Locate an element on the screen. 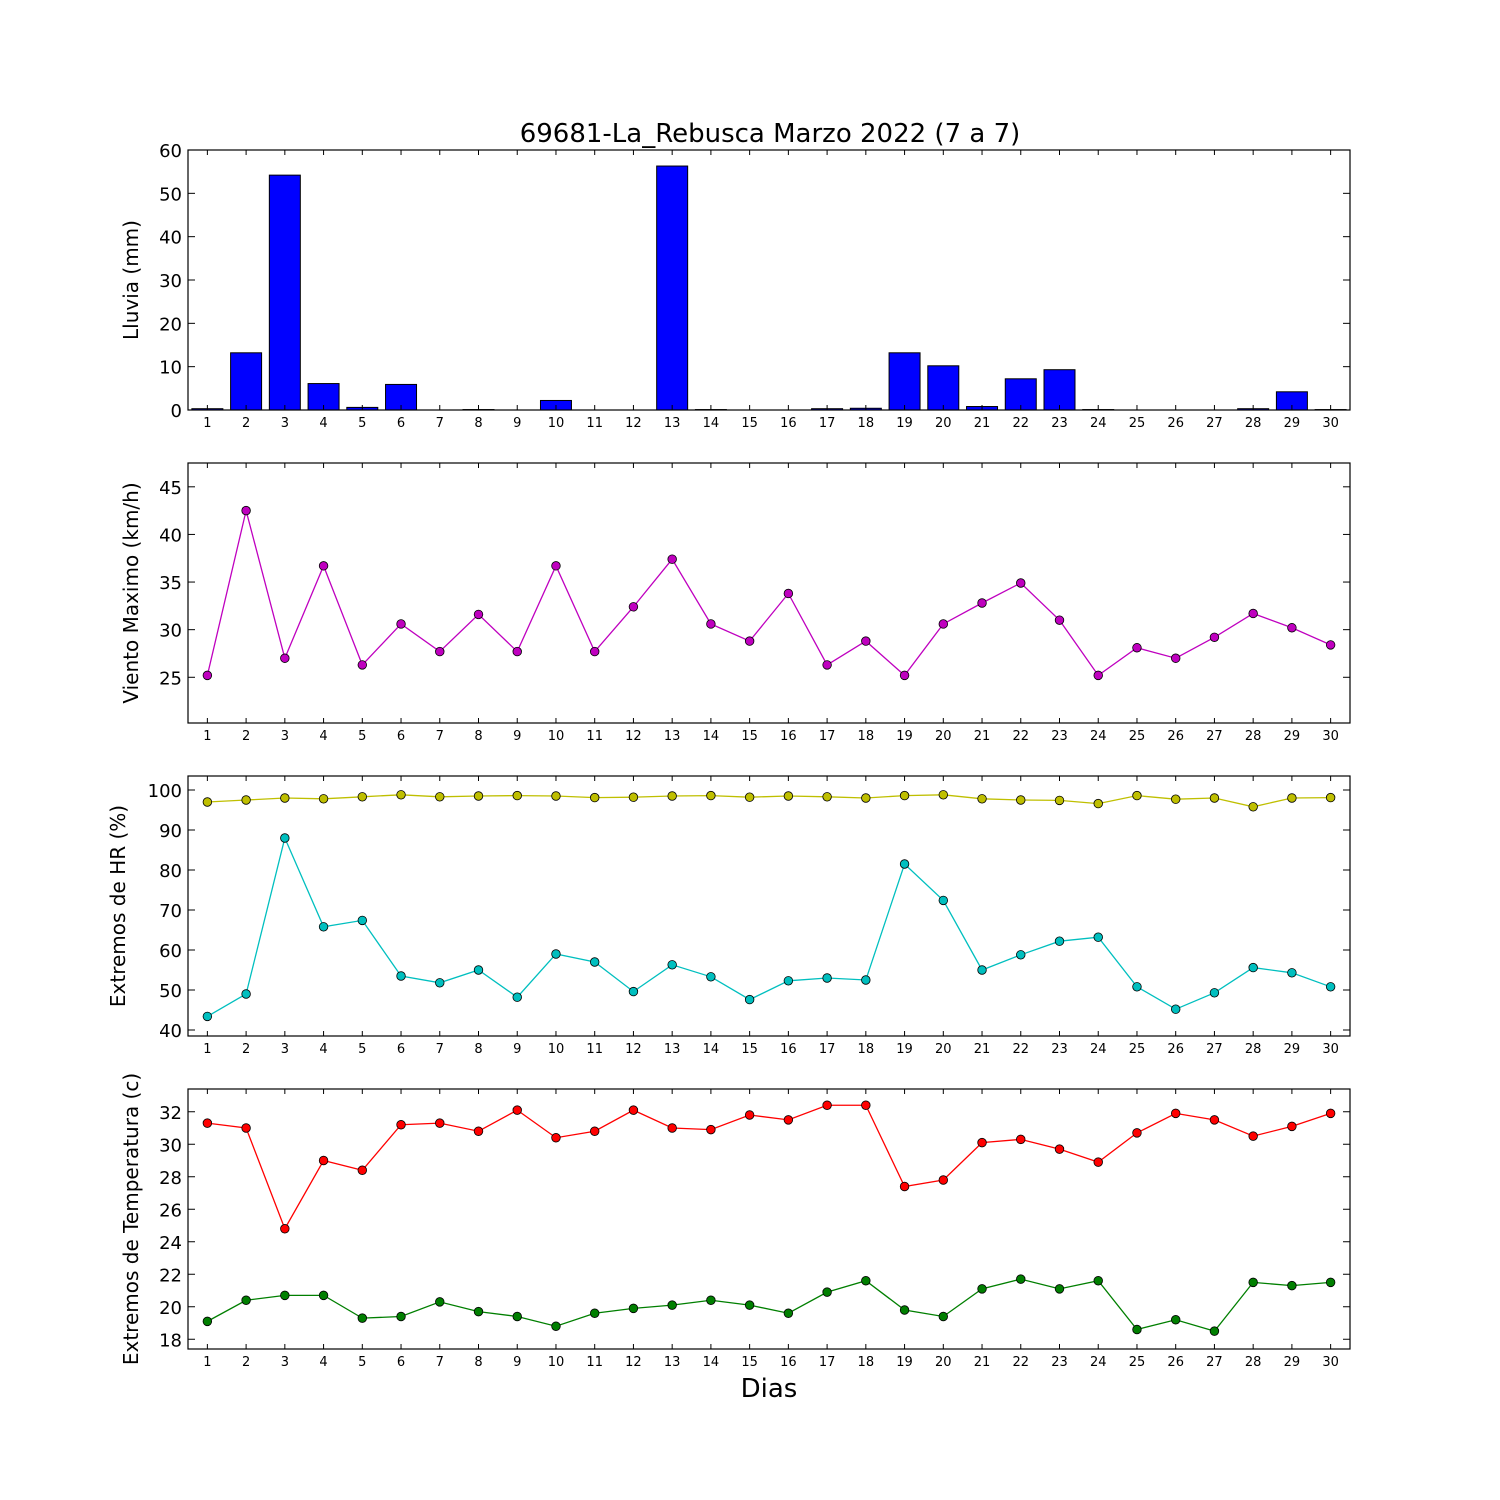 Image resolution: width=1500 pixels, height=1500 pixels. x-tick-label: 26 is located at coordinates (1175, 736).